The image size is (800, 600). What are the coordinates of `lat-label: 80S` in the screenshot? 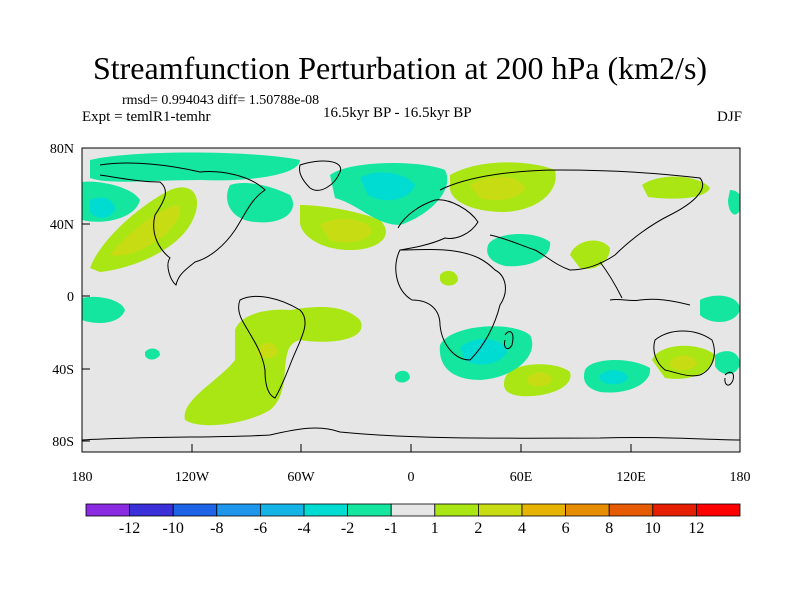 It's located at (63, 442).